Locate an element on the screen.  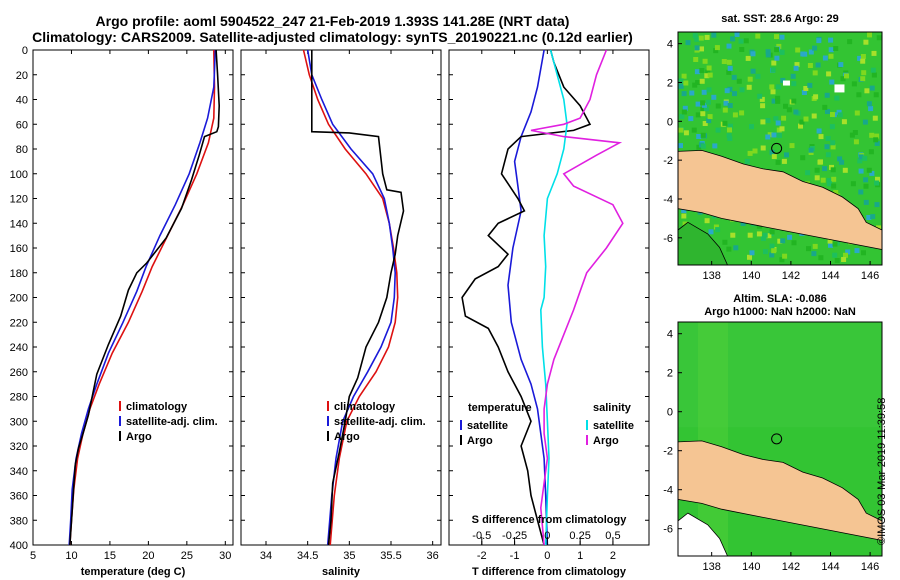
x-tick-label-salinity-diff: 0.25 is located at coordinates (579, 536).